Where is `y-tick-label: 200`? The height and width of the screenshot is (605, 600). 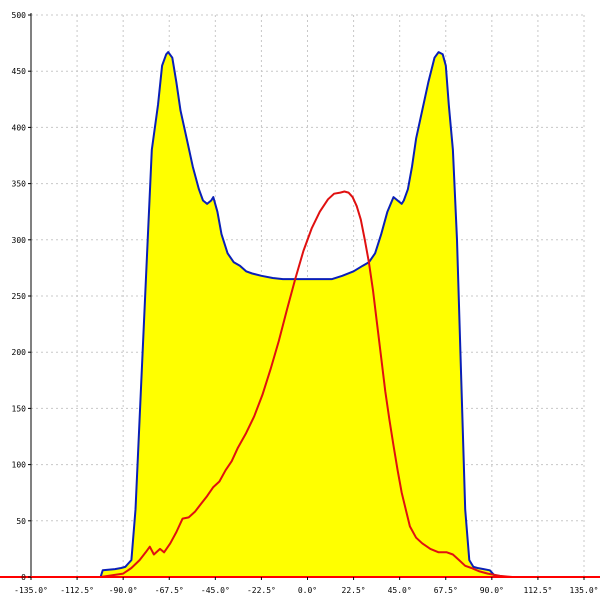 y-tick-label: 200 is located at coordinates (19, 352).